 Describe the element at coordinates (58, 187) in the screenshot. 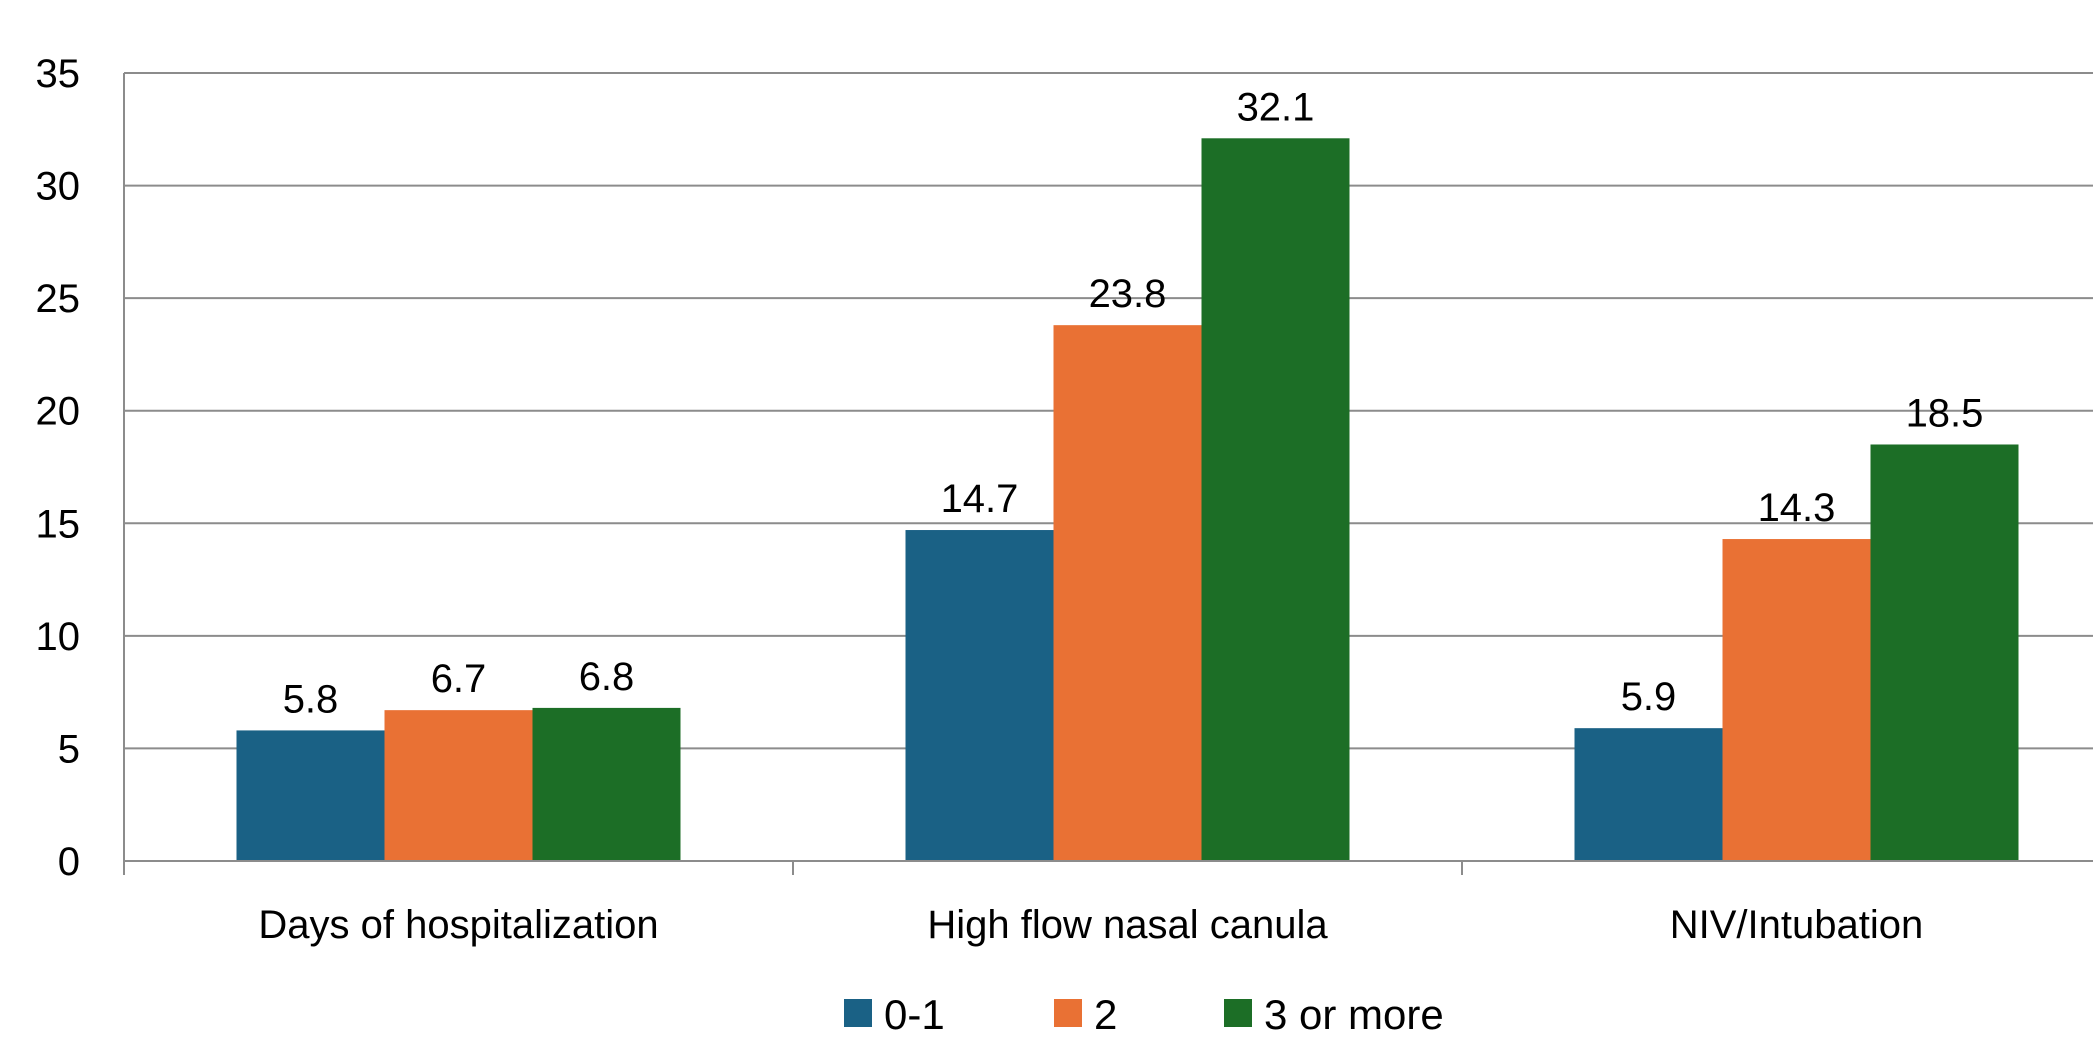

I see `y-tick-label: 30` at that location.